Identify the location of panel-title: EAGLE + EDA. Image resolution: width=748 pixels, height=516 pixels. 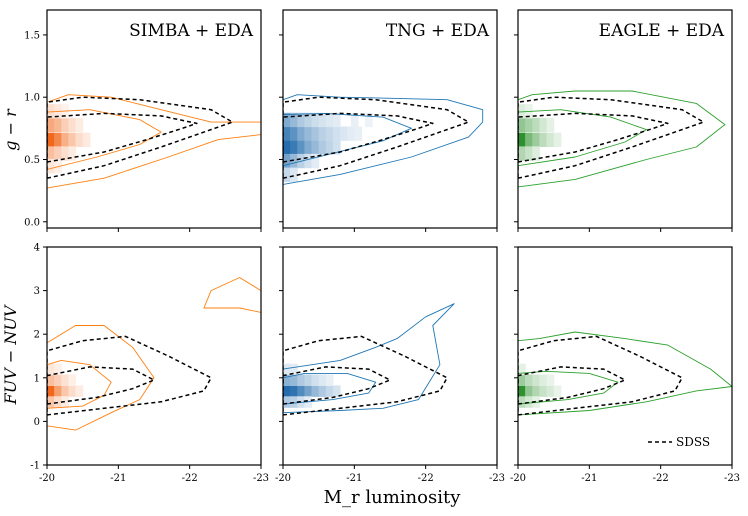
(662, 31).